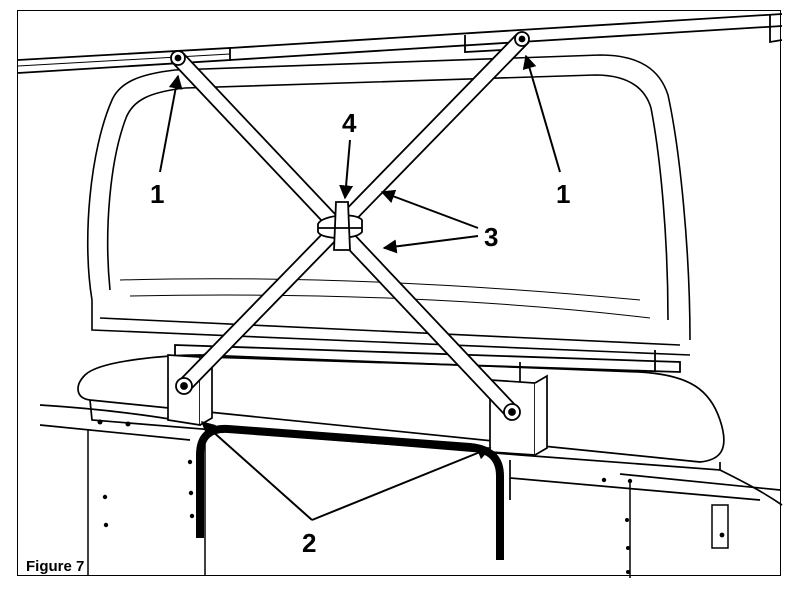 The height and width of the screenshot is (590, 800). What do you see at coordinates (349, 123) in the screenshot?
I see `callout-4: 4` at bounding box center [349, 123].